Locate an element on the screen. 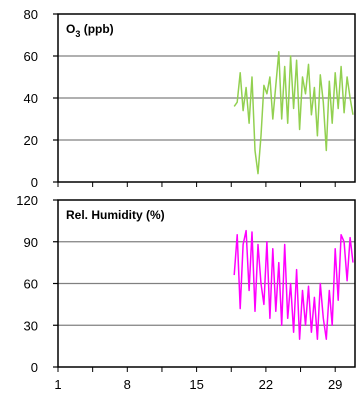  humidity-x-tick-label: 29 is located at coordinates (335, 384).